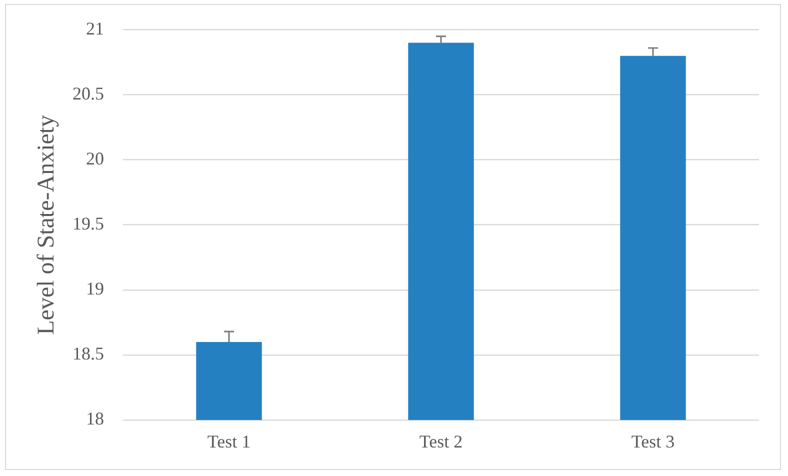 The image size is (788, 476). Describe the element at coordinates (95, 418) in the screenshot. I see `y-tick-label: 18` at that location.